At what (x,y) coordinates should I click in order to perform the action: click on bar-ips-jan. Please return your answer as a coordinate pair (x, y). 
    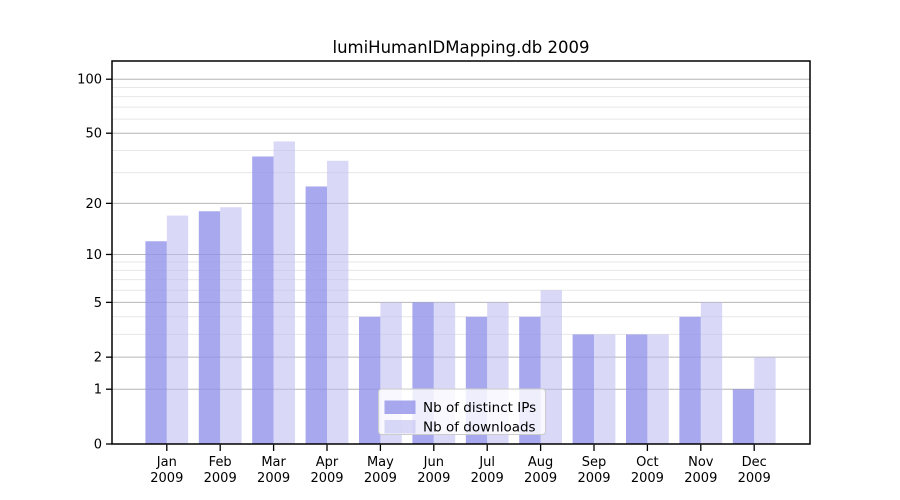
    Looking at the image, I should click on (156, 342).